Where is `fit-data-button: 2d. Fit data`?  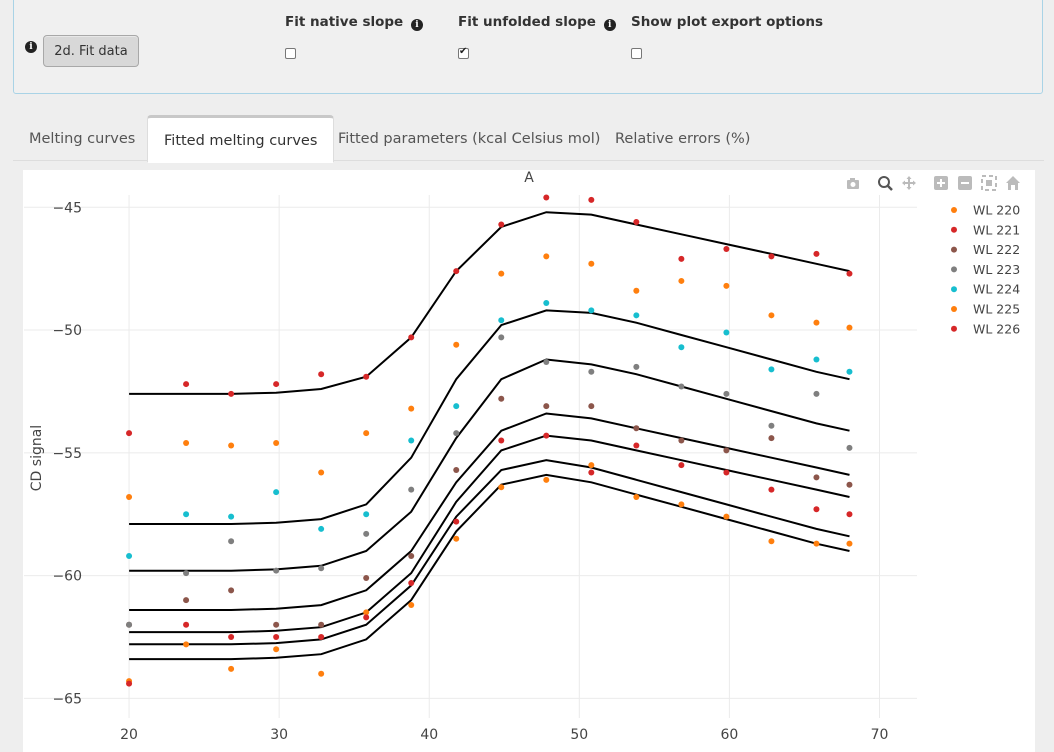 fit-data-button: 2d. Fit data is located at coordinates (91, 51).